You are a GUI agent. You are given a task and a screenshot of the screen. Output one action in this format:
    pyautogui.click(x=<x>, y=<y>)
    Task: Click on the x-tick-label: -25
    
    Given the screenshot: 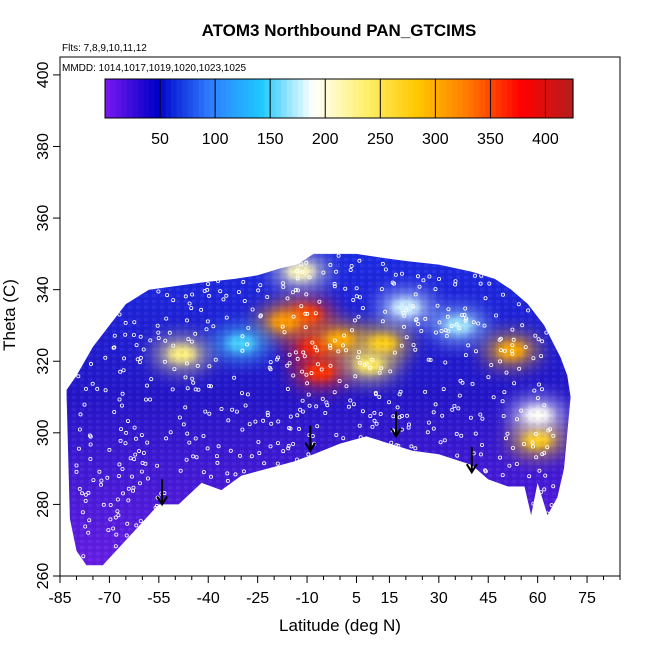 What is the action you would take?
    pyautogui.click(x=257, y=598)
    